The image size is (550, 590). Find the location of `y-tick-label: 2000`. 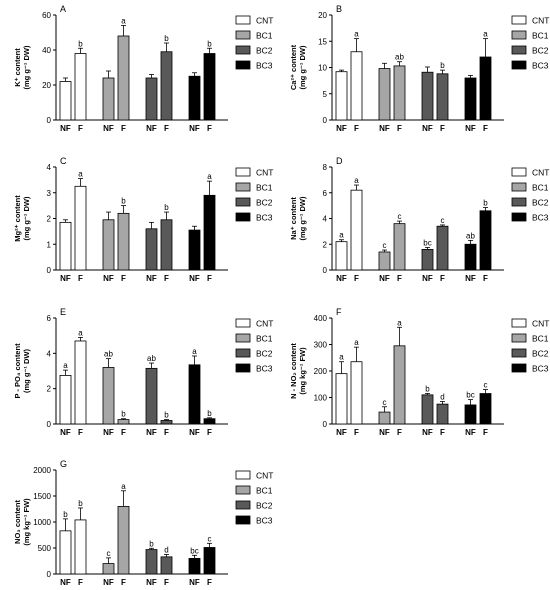

y-tick-label: 2000 is located at coordinates (42, 470).